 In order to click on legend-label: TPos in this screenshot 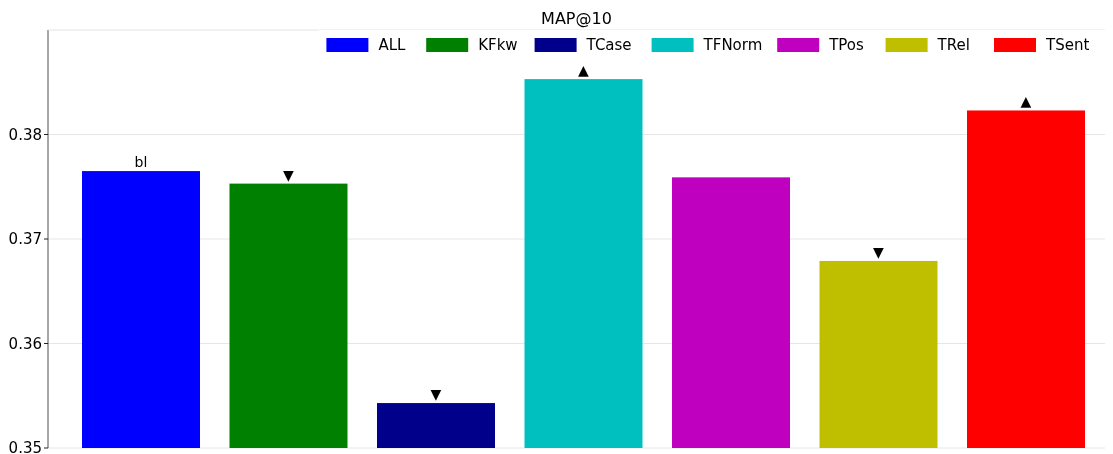, I will do `click(846, 45)`.